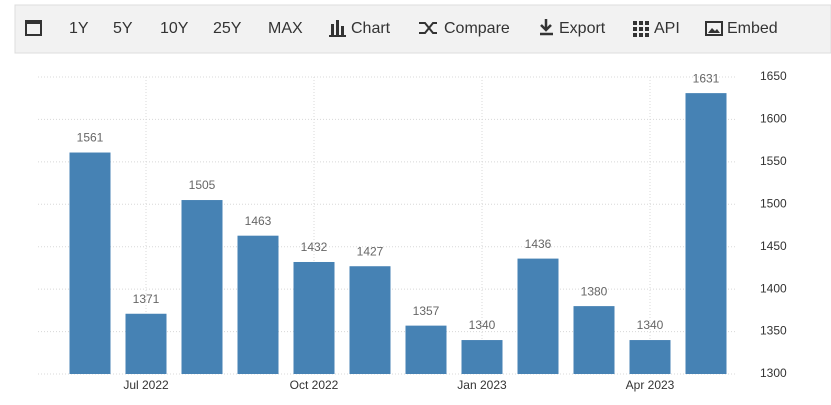 Image resolution: width=831 pixels, height=405 pixels. I want to click on y-tick-label: 1600, so click(773, 119).